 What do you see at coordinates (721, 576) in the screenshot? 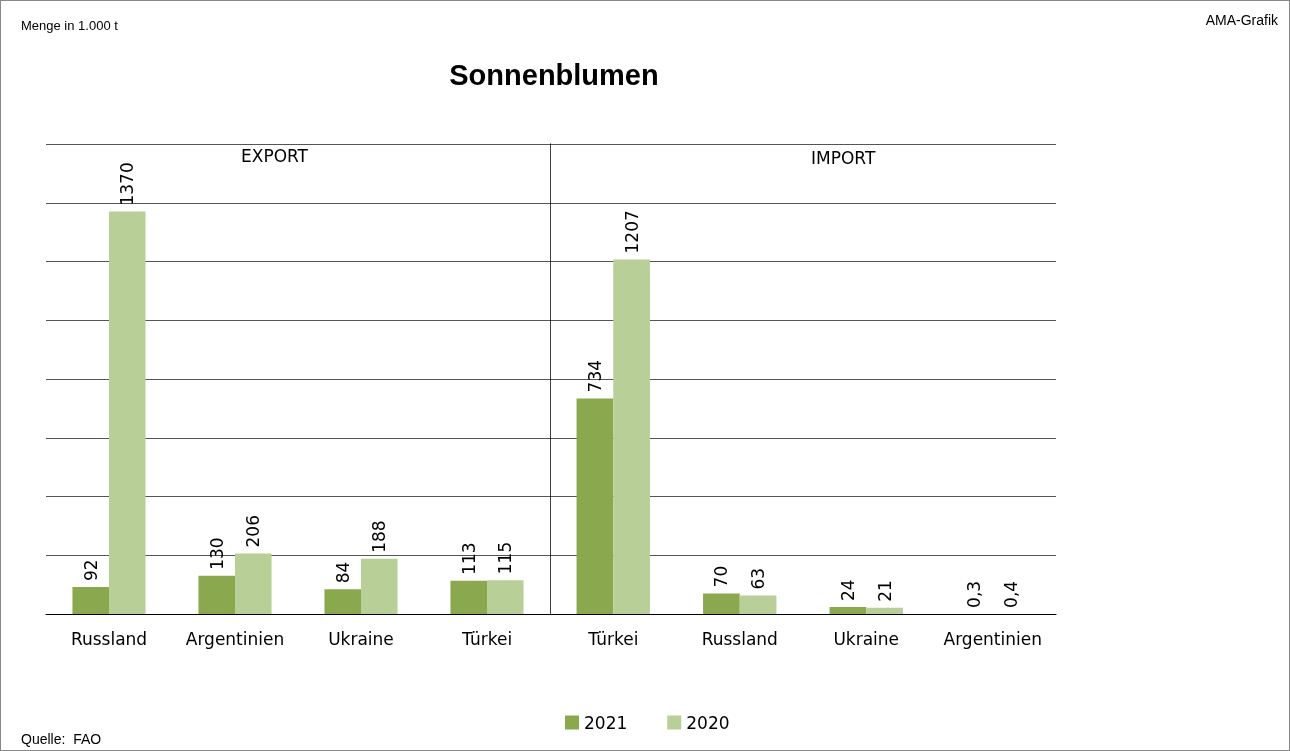
I see `data-label: 70` at bounding box center [721, 576].